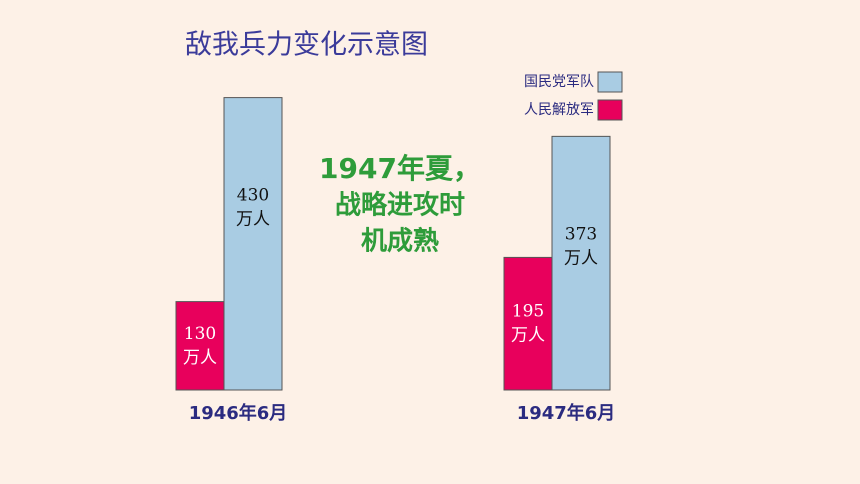  I want to click on data-label: 195 万人, so click(528, 323).